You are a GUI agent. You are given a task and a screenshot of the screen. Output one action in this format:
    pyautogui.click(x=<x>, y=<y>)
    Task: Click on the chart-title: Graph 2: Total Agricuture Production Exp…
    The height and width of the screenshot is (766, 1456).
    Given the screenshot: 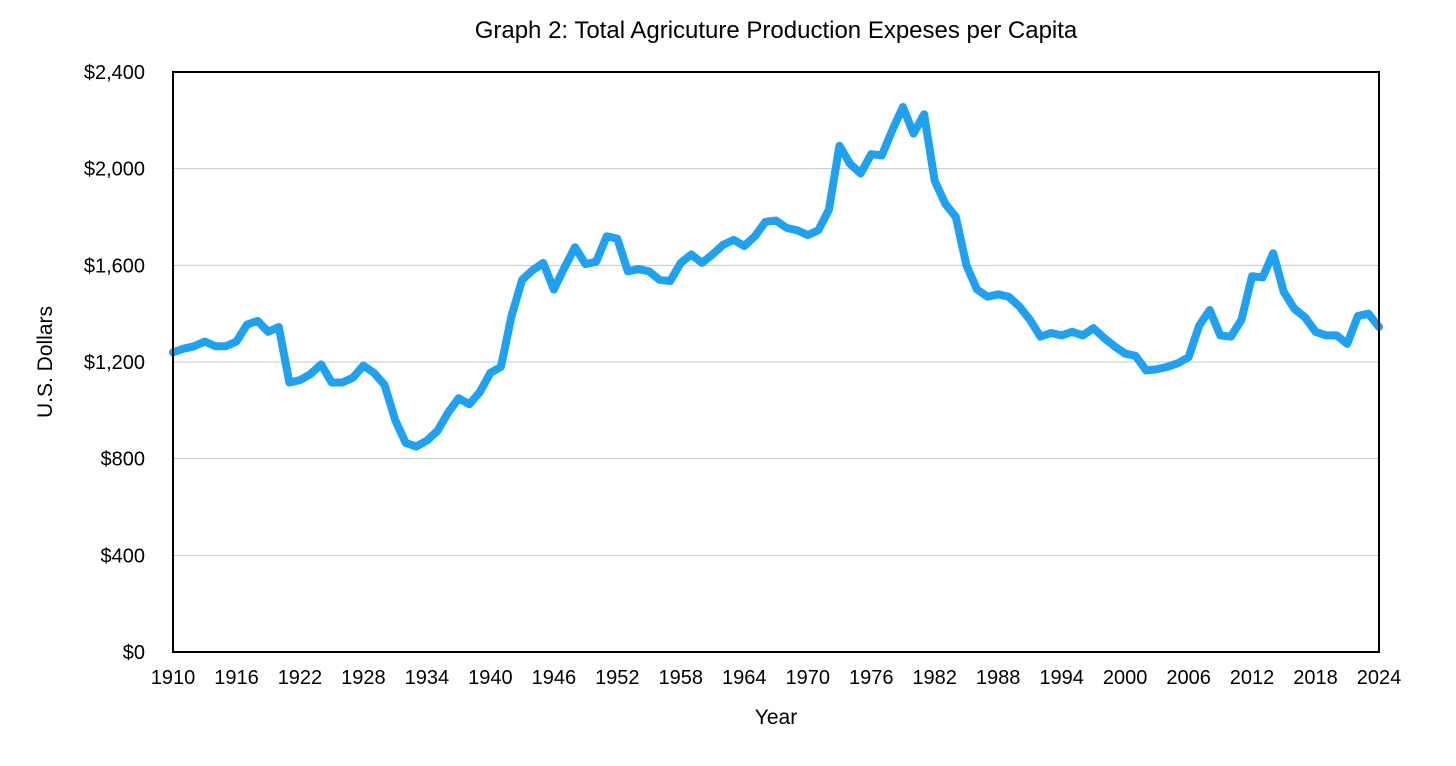 What is the action you would take?
    pyautogui.click(x=776, y=30)
    